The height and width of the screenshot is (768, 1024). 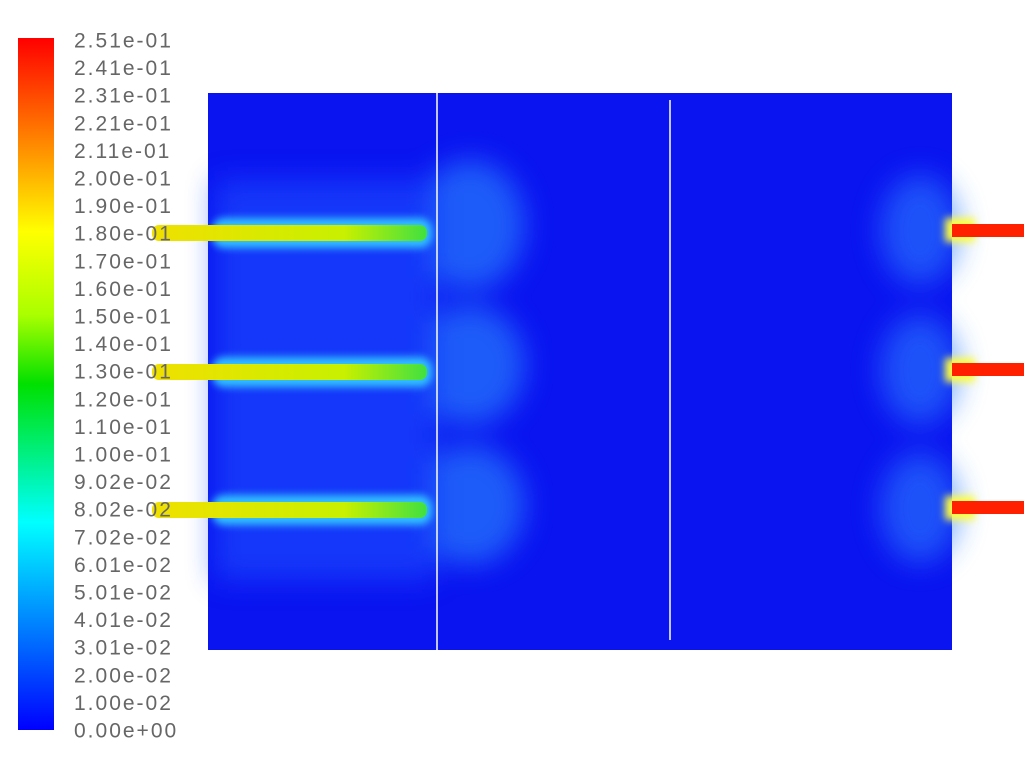 I want to click on colorbar-label: 5.01e-02, so click(x=123, y=593).